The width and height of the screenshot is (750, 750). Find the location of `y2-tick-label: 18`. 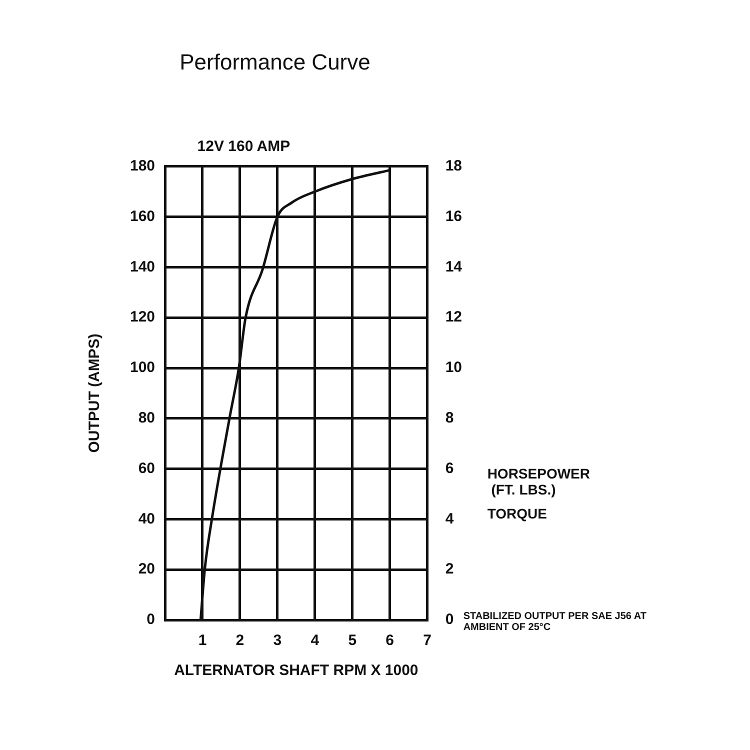

y2-tick-label: 18 is located at coordinates (453, 166).